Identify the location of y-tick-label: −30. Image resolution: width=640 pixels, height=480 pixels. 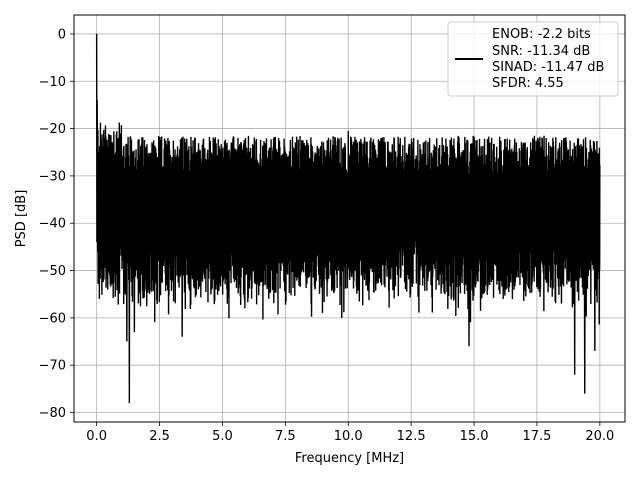
(52, 176).